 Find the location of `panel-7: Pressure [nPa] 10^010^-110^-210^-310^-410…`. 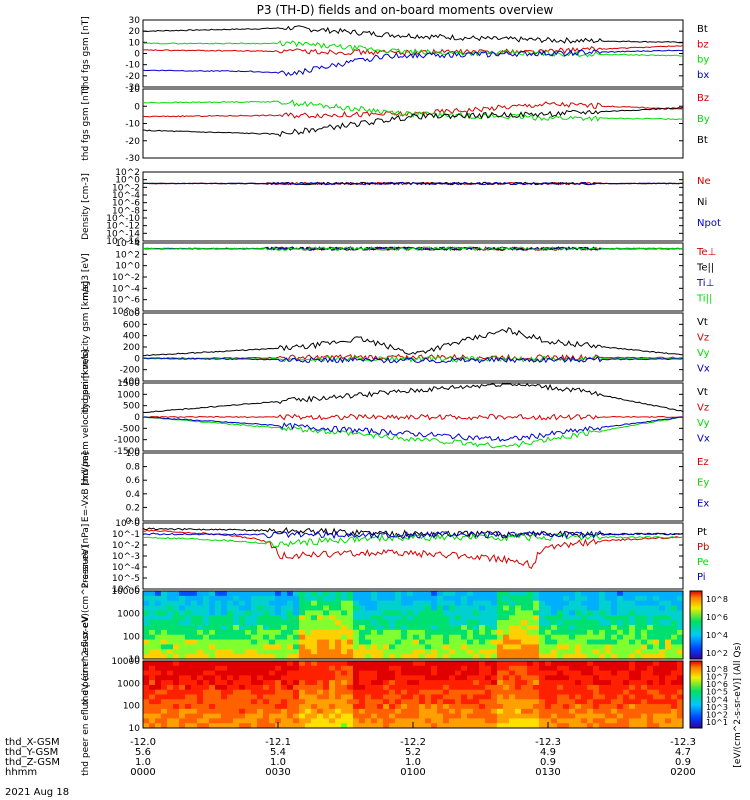

panel-7: Pressure [nPa] 10^010^-110^-210^-310^-410… is located at coordinates (395, 557).